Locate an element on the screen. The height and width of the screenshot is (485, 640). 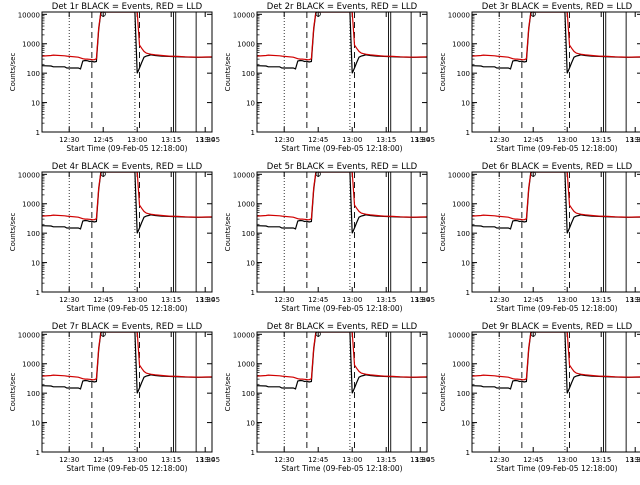
panel-title: Det 9r BLACK = Events, RED = LLD is located at coordinates (557, 327).